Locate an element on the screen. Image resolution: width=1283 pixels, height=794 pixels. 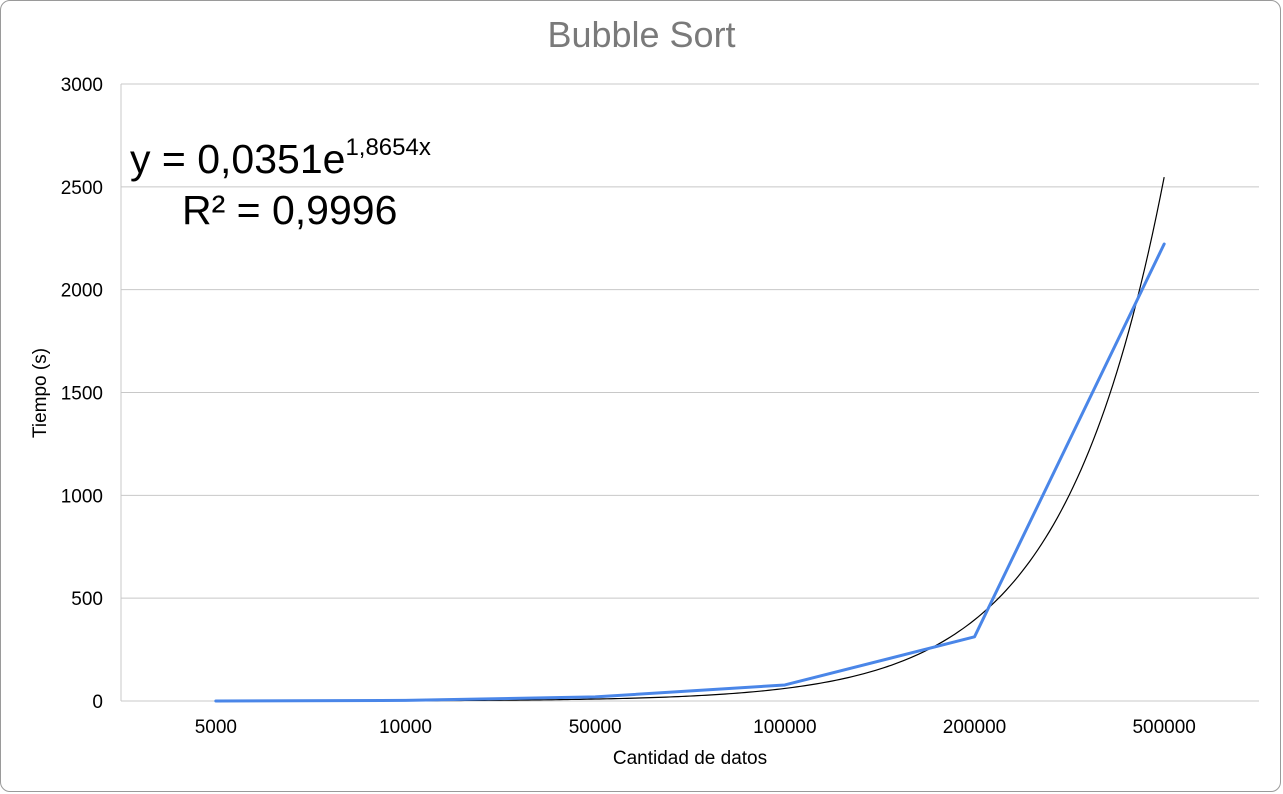
y-tick-labels: 0 500 1000 1500 2000 2500 3000 is located at coordinates (82, 394).